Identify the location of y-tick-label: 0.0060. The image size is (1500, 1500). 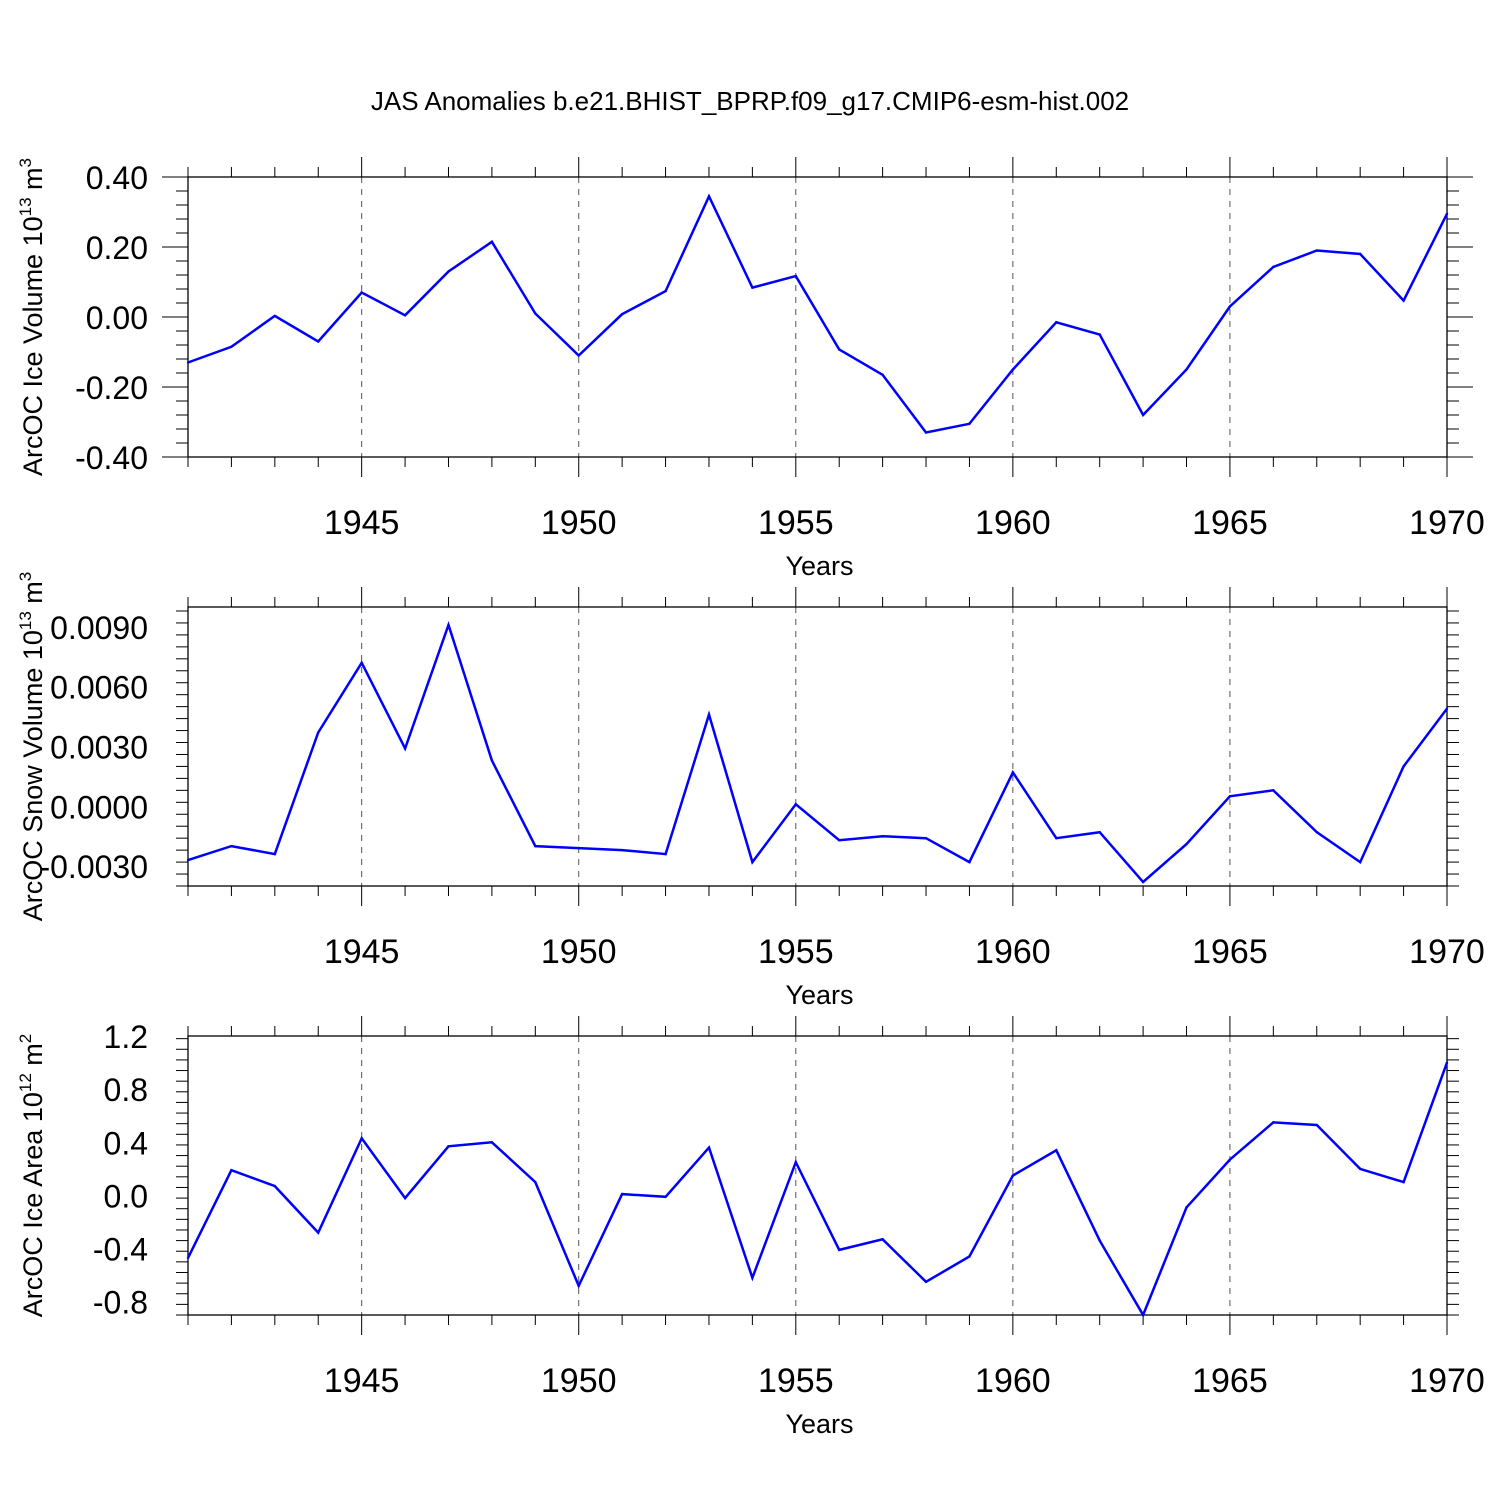
(99, 688).